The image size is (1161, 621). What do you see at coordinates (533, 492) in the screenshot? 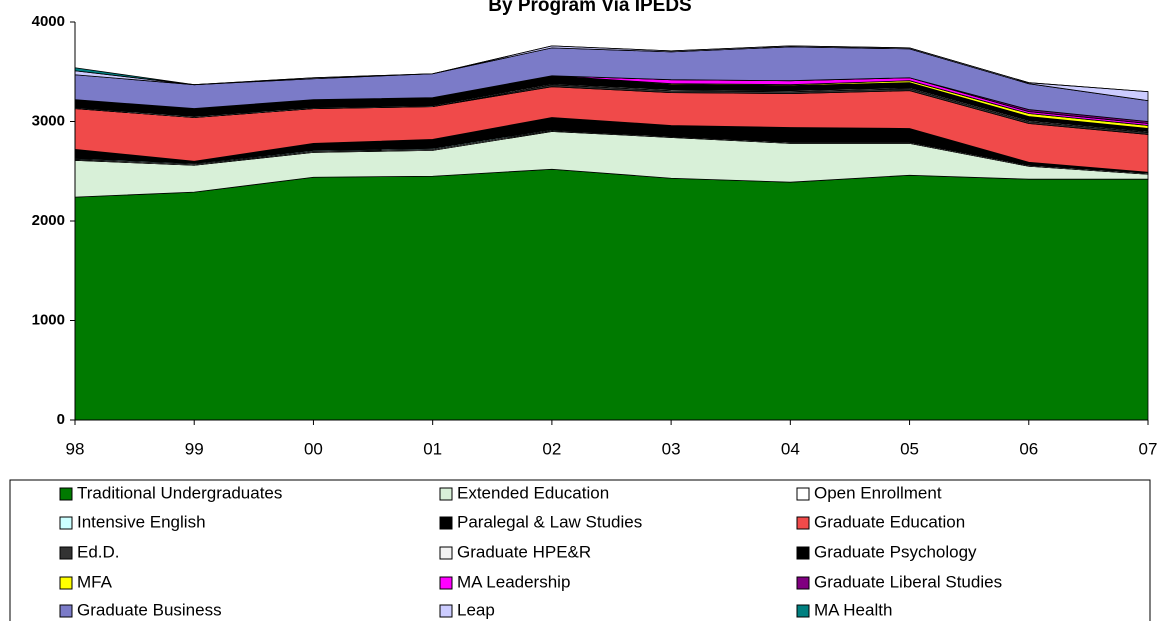
I see `legend-label: Extended Education` at bounding box center [533, 492].